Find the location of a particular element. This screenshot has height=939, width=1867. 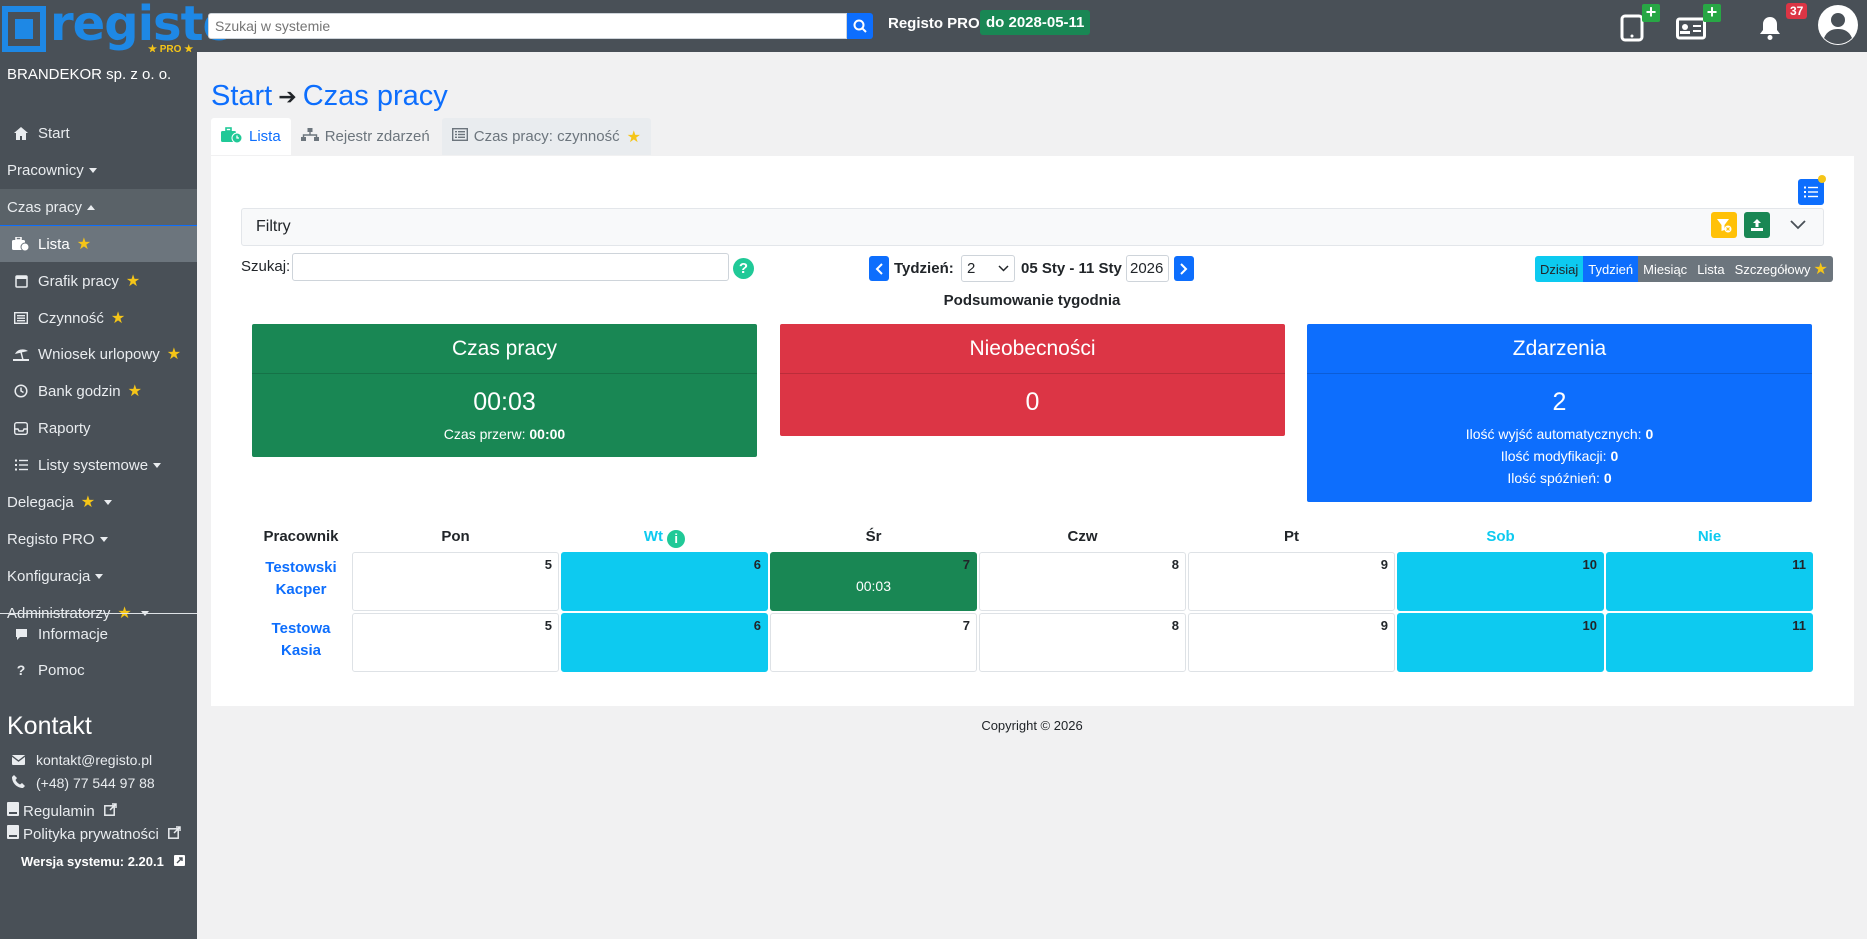

filters-panel is located at coordinates (1032, 227).